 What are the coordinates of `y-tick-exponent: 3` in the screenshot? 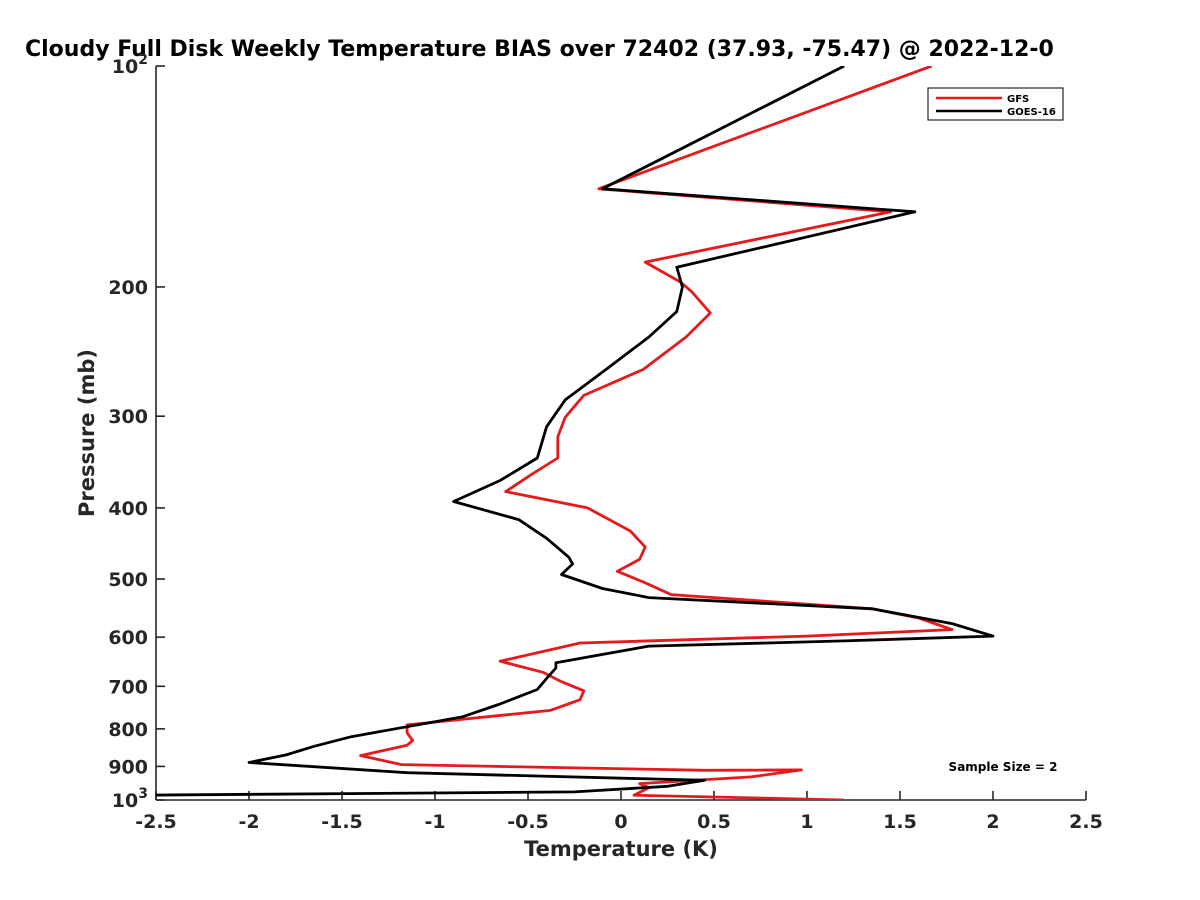 It's located at (143, 794).